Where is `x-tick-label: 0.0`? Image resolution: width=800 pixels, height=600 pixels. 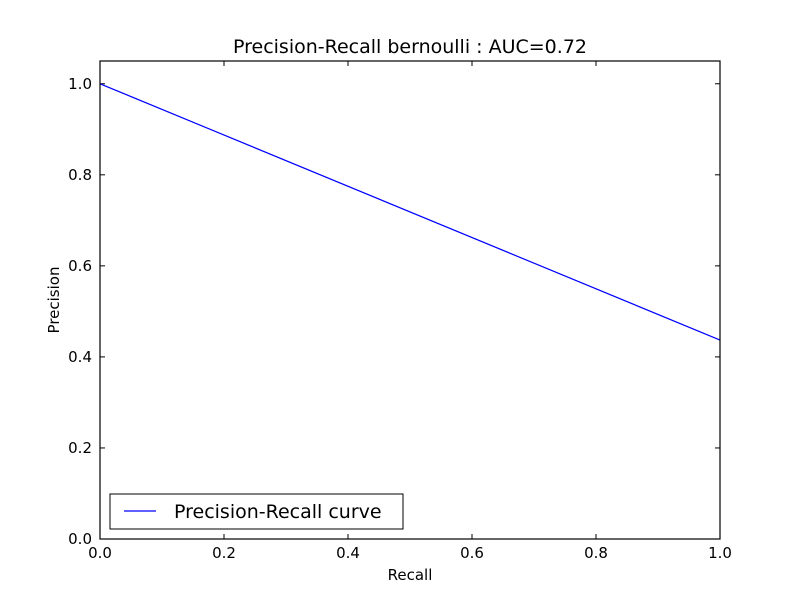
x-tick-label: 0.0 is located at coordinates (100, 553).